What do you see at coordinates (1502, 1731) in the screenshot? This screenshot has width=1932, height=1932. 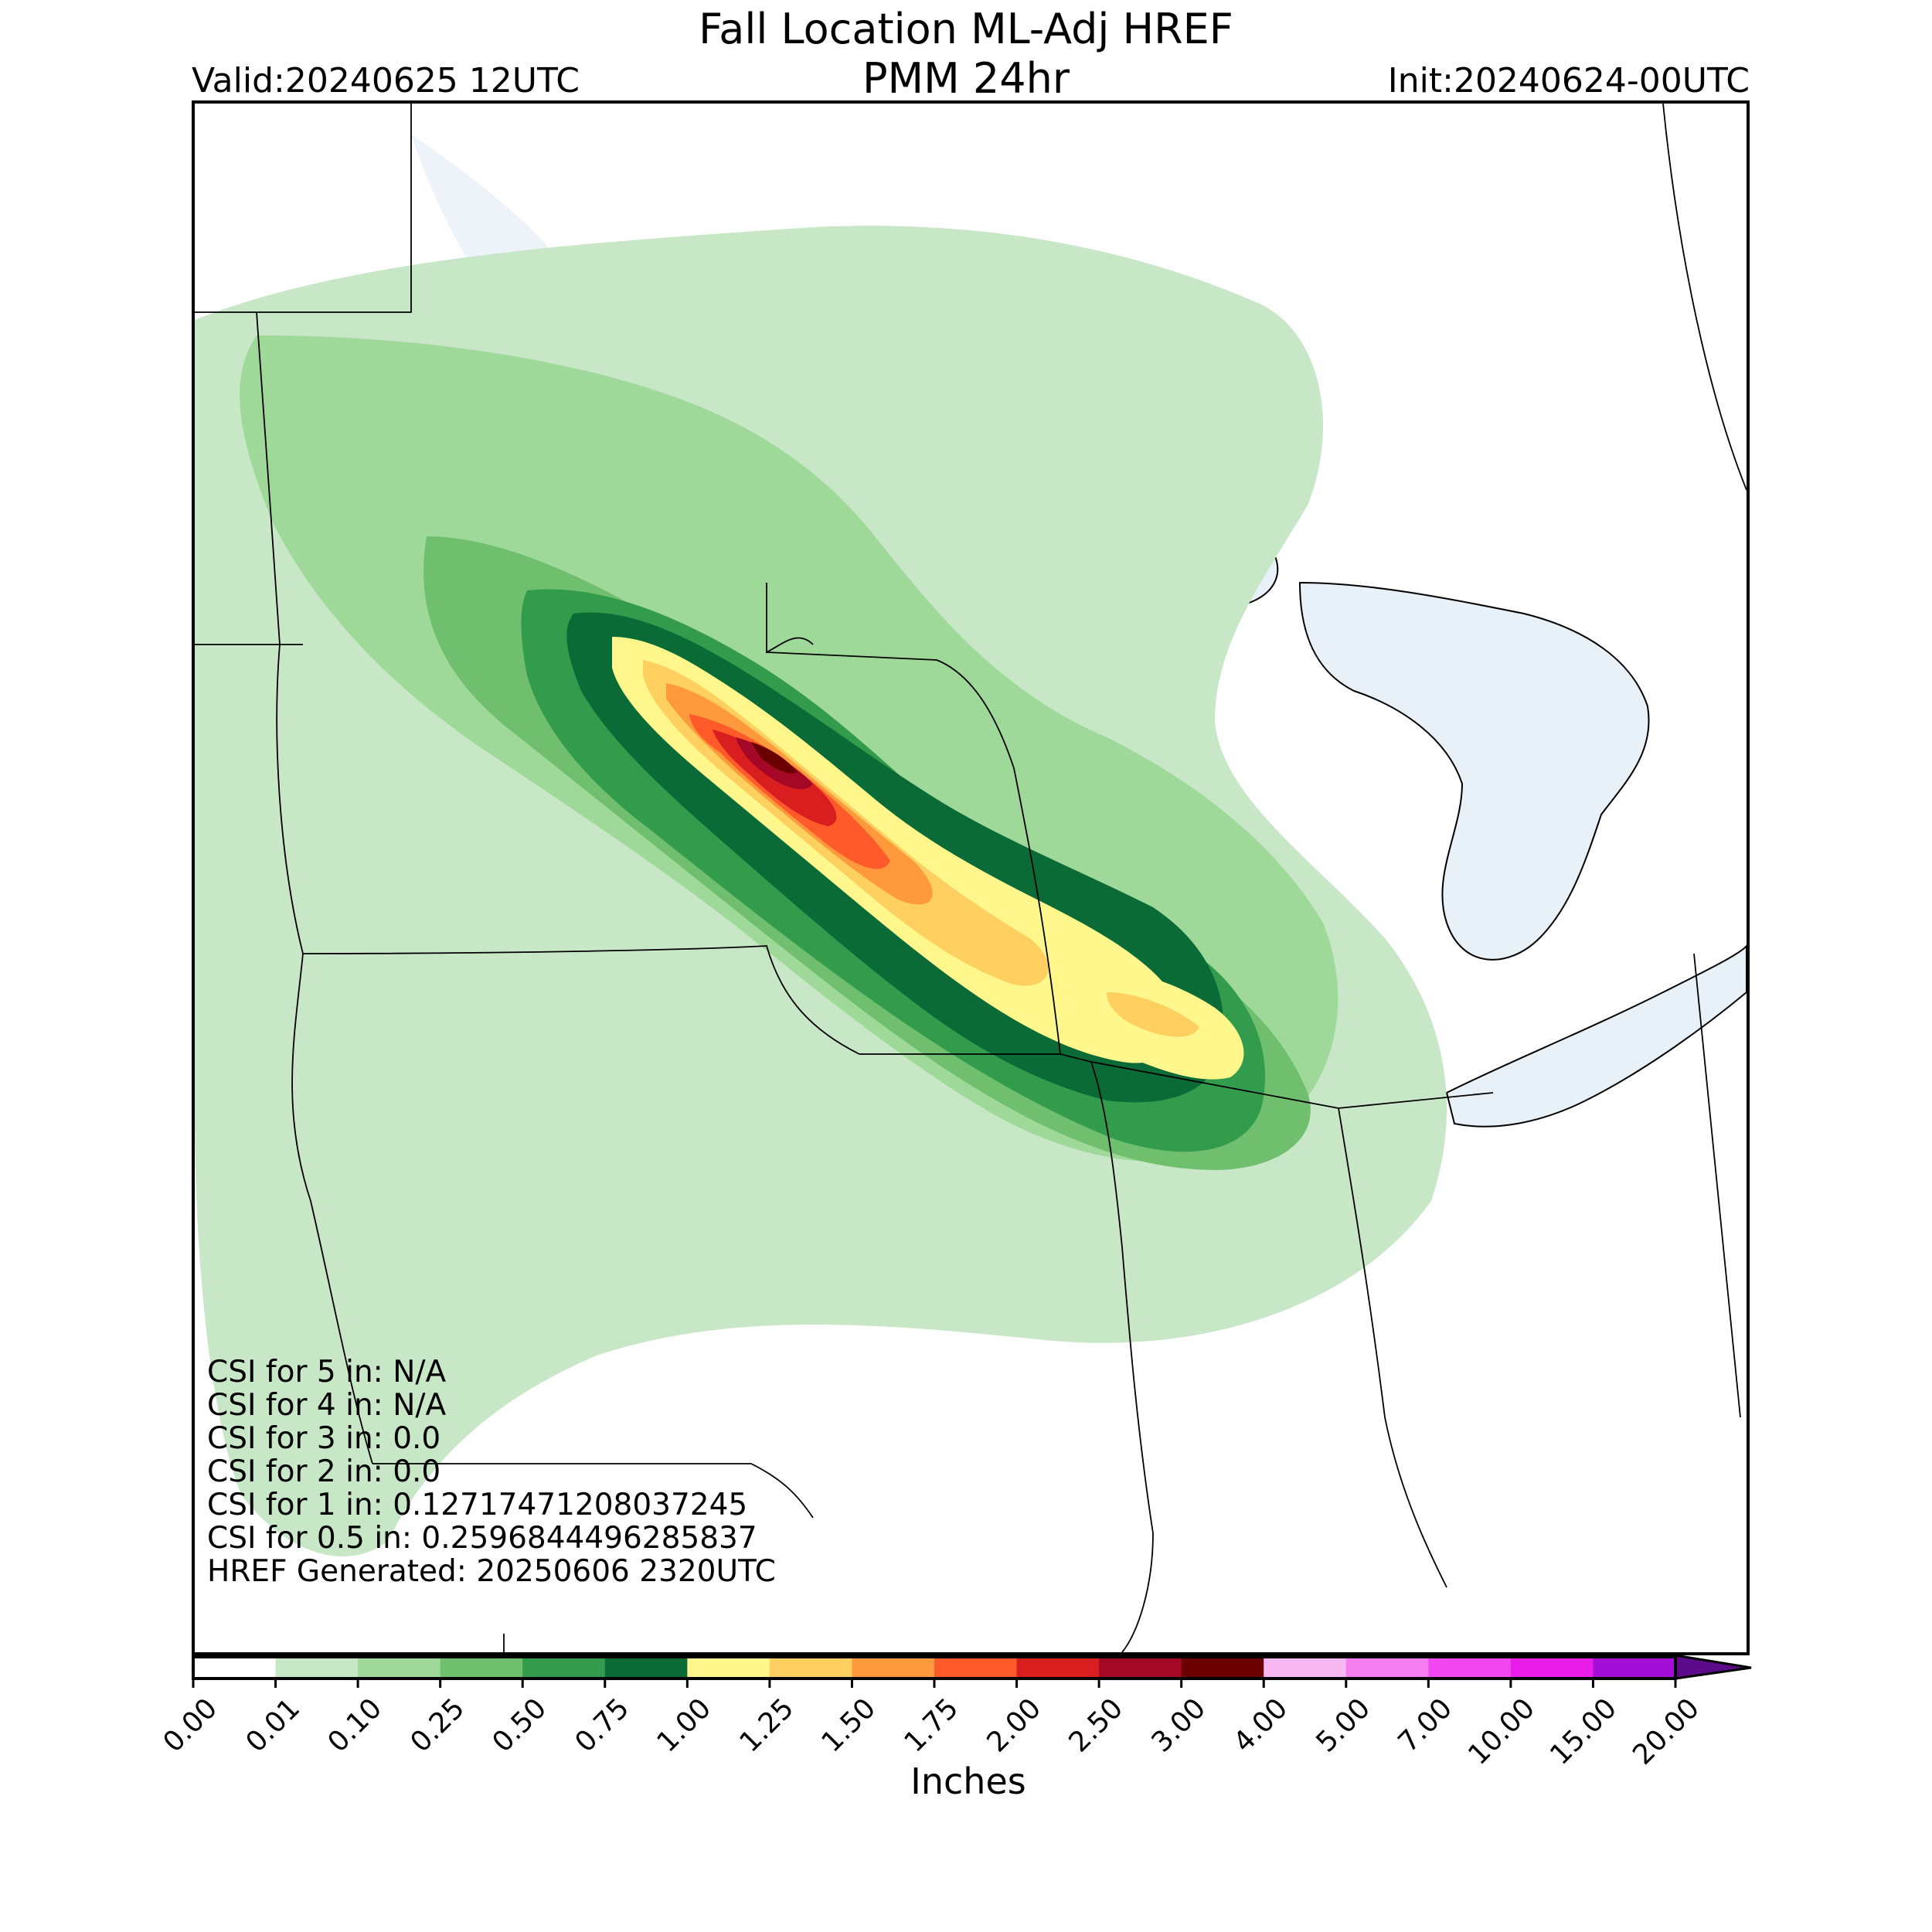 I see `colorbar-tick-label: 10.00` at bounding box center [1502, 1731].